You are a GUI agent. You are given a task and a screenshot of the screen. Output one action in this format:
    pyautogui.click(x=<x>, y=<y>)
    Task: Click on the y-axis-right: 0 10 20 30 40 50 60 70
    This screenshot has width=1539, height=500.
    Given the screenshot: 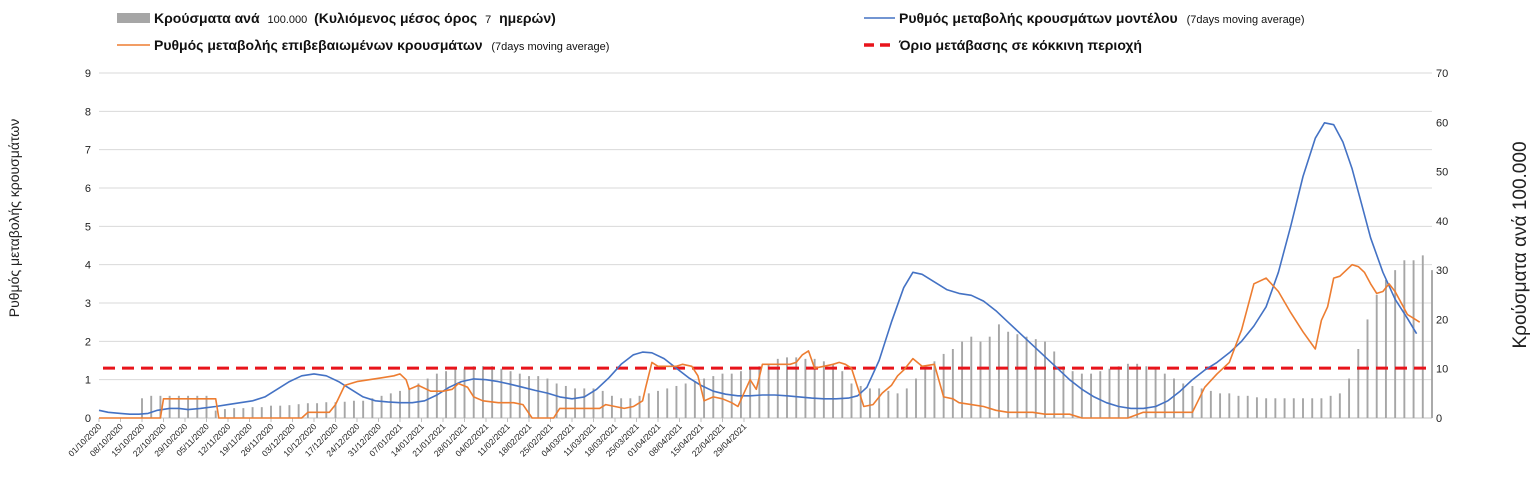 What is the action you would take?
    pyautogui.click(x=1442, y=246)
    